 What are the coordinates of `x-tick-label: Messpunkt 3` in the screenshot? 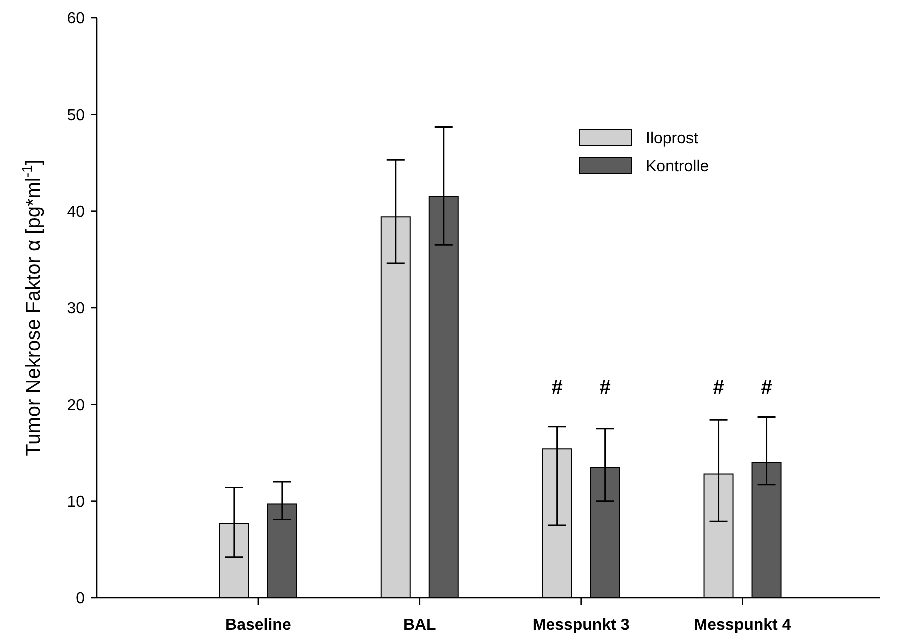 It's located at (581, 625).